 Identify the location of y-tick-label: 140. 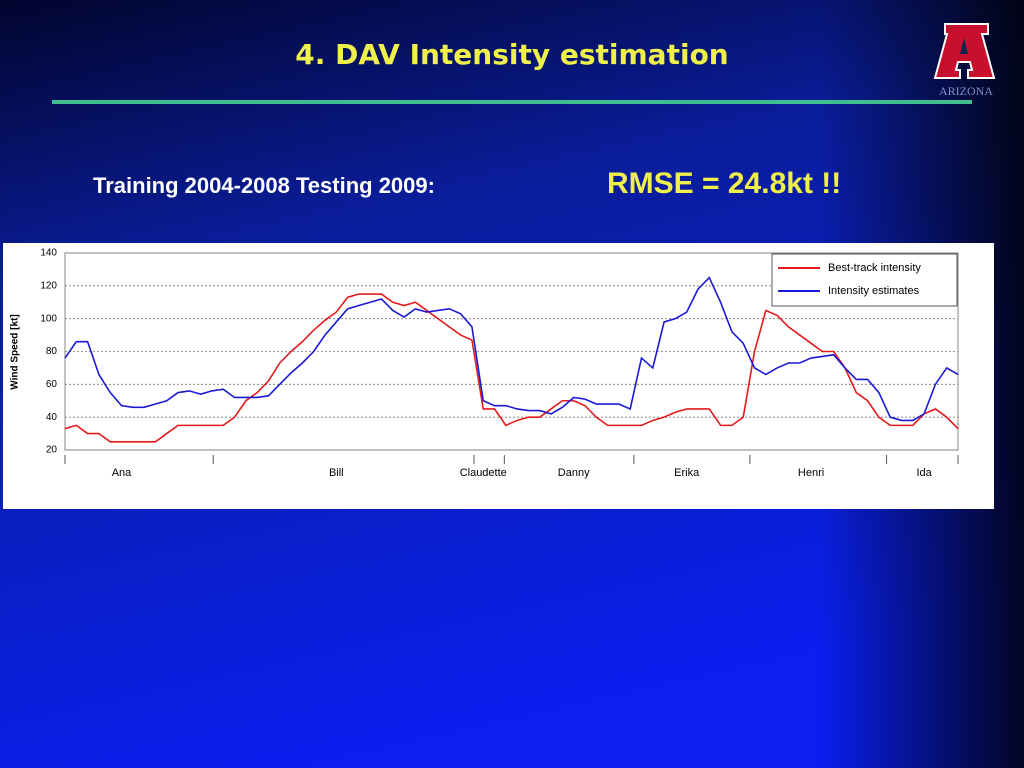
(48, 253).